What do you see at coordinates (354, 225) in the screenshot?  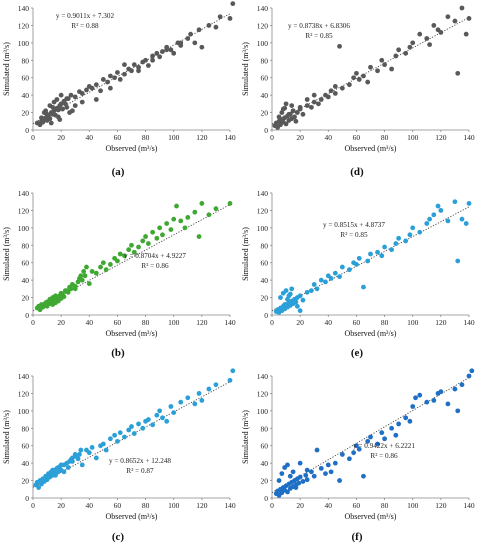 I see `trendline-equation: y = 0.8515x + 4.8737` at bounding box center [354, 225].